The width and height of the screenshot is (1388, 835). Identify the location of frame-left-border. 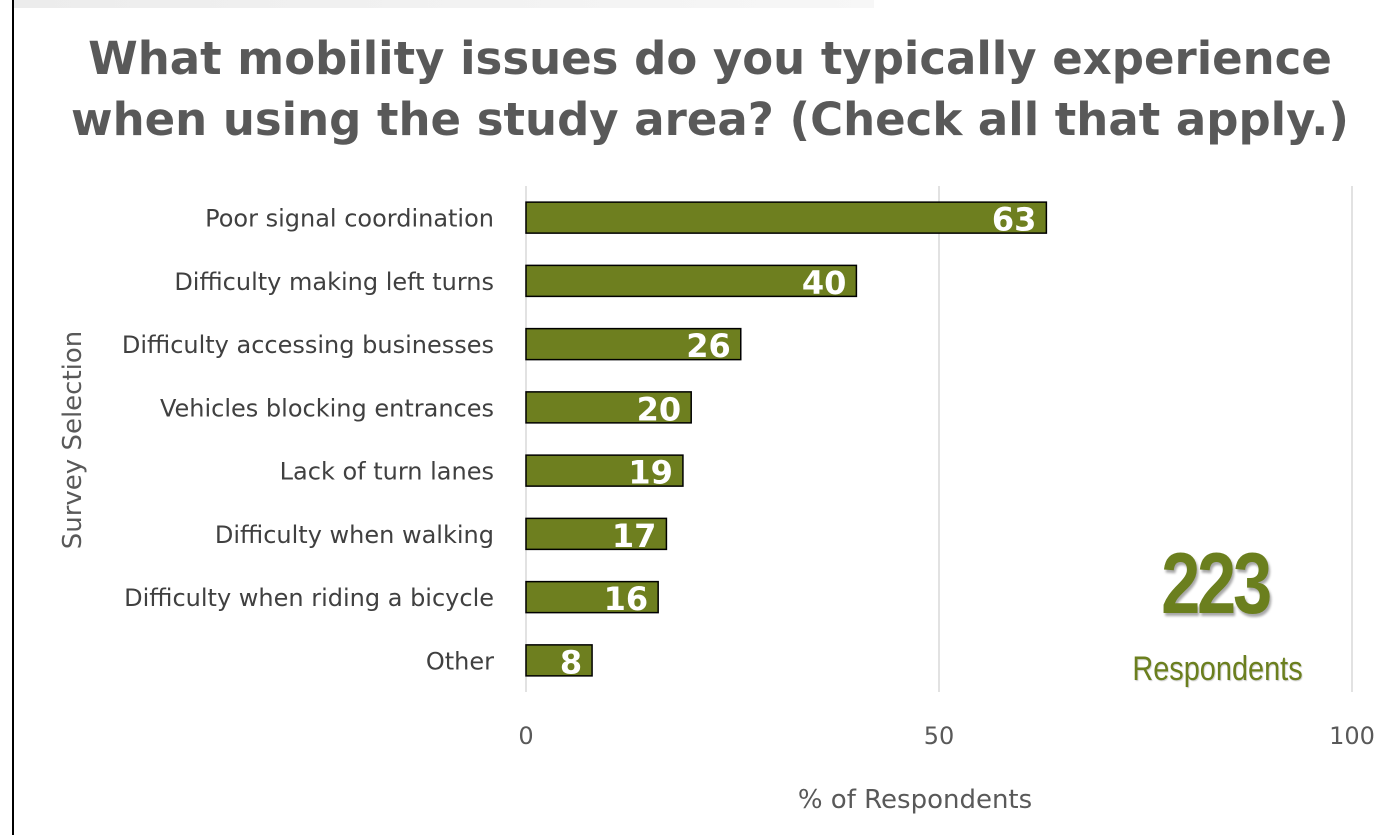
(13, 417).